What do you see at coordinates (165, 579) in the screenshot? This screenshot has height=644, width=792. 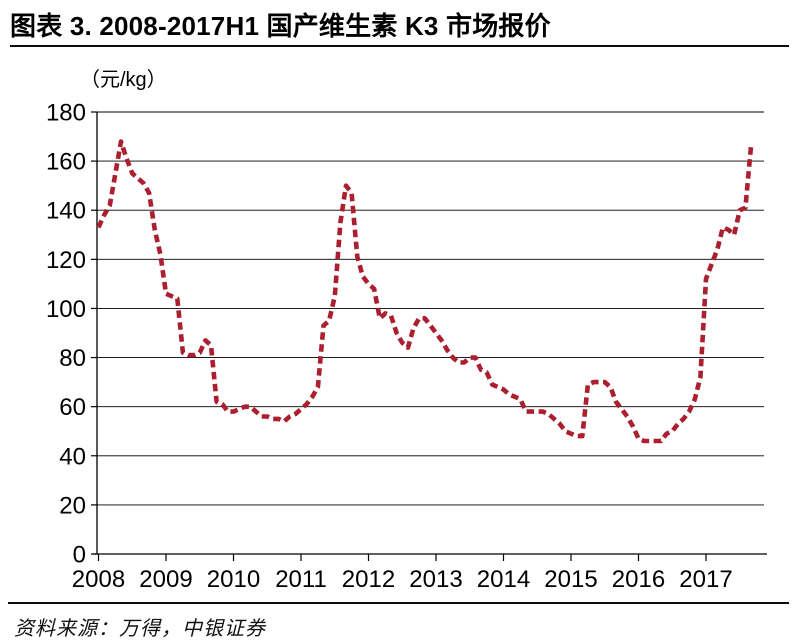 I see `x-tick-label: 2009` at bounding box center [165, 579].